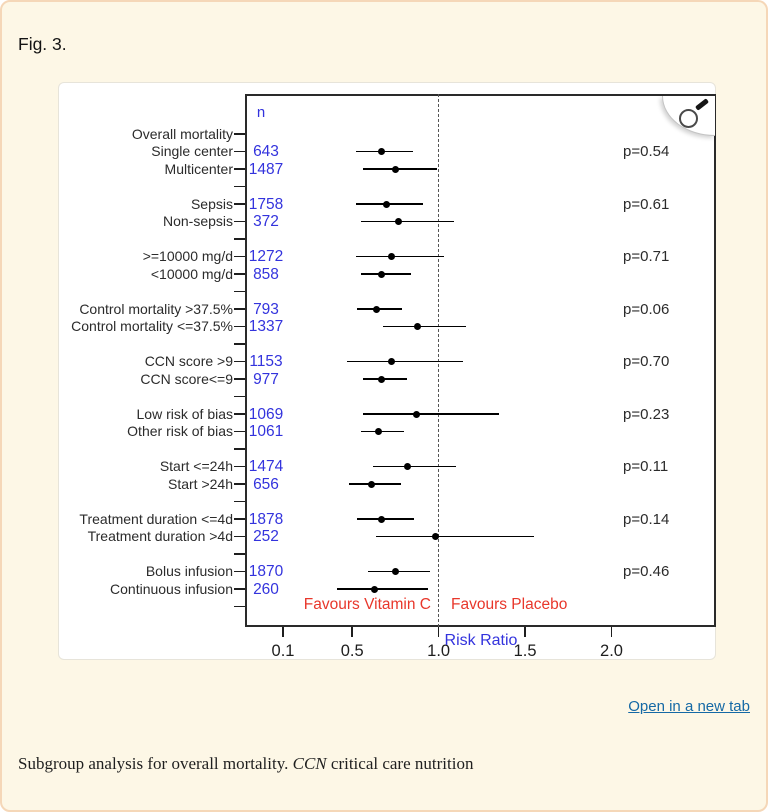 The height and width of the screenshot is (812, 768). I want to click on row-label: CCN score >9, so click(188, 361).